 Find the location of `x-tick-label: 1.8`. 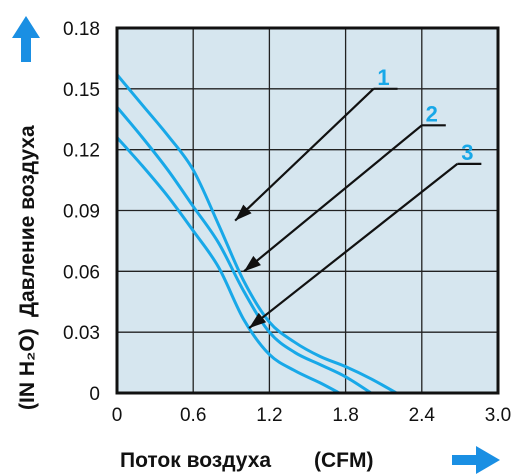

x-tick-label: 1.8 is located at coordinates (345, 415).